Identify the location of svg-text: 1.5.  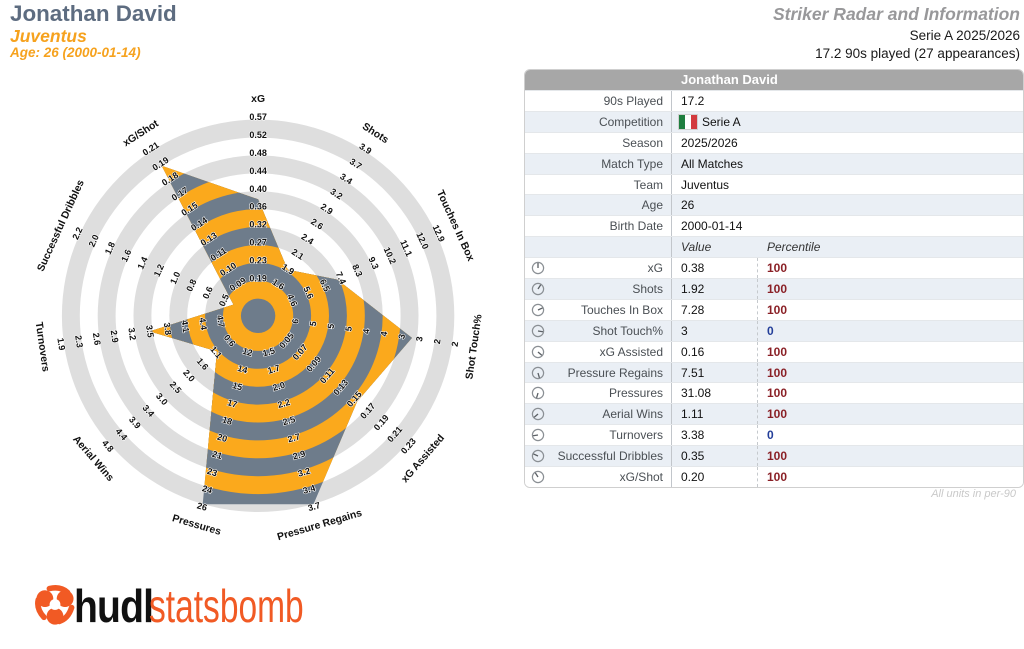
(268, 351).